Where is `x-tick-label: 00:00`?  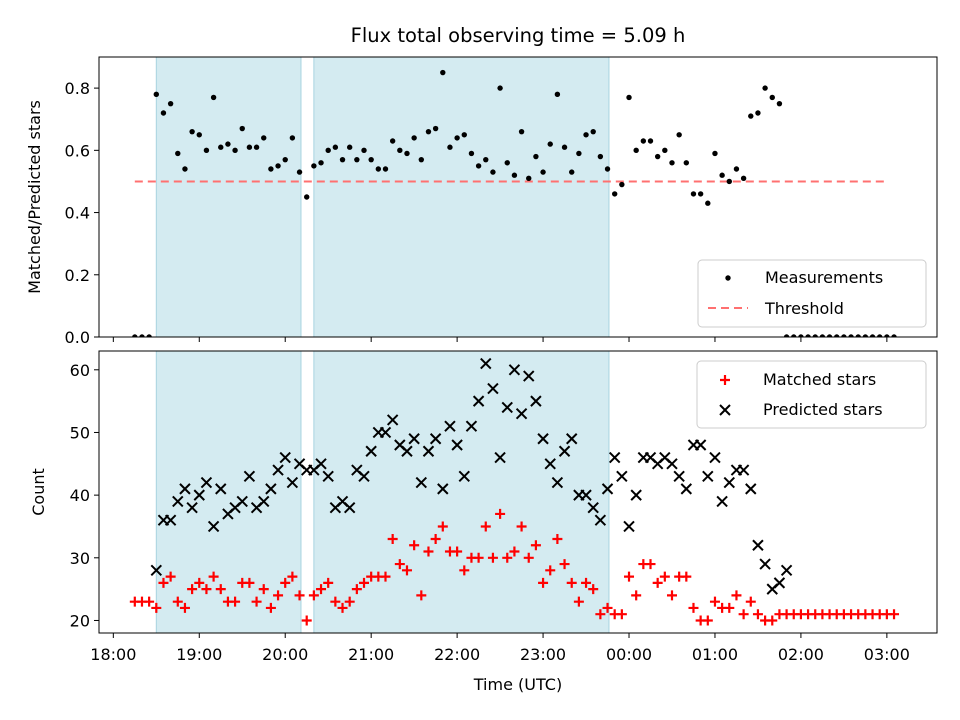 x-tick-label: 00:00 is located at coordinates (629, 654).